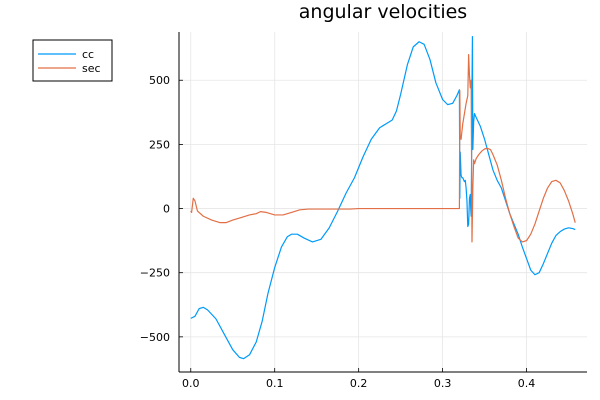  I want to click on y-tick-label: 250, so click(159, 144).